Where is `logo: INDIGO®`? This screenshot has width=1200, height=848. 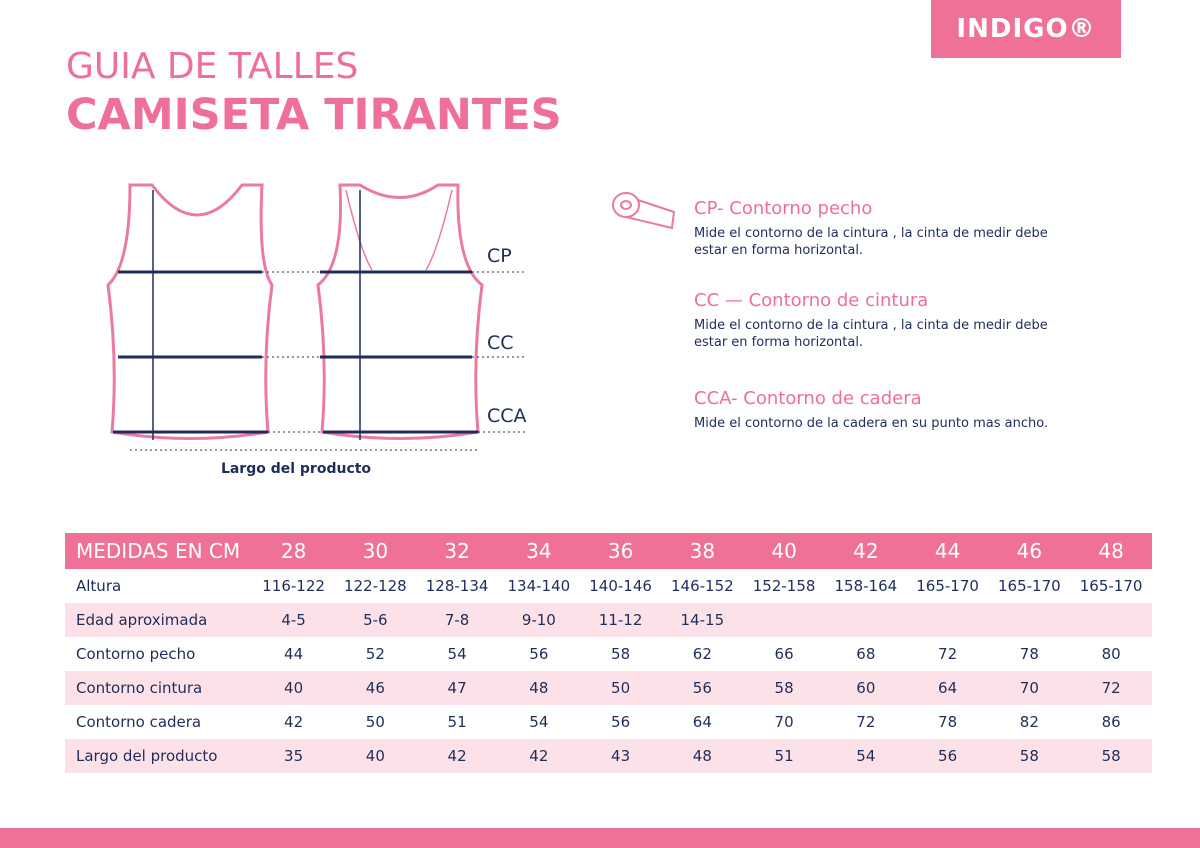
logo: INDIGO® is located at coordinates (1026, 29).